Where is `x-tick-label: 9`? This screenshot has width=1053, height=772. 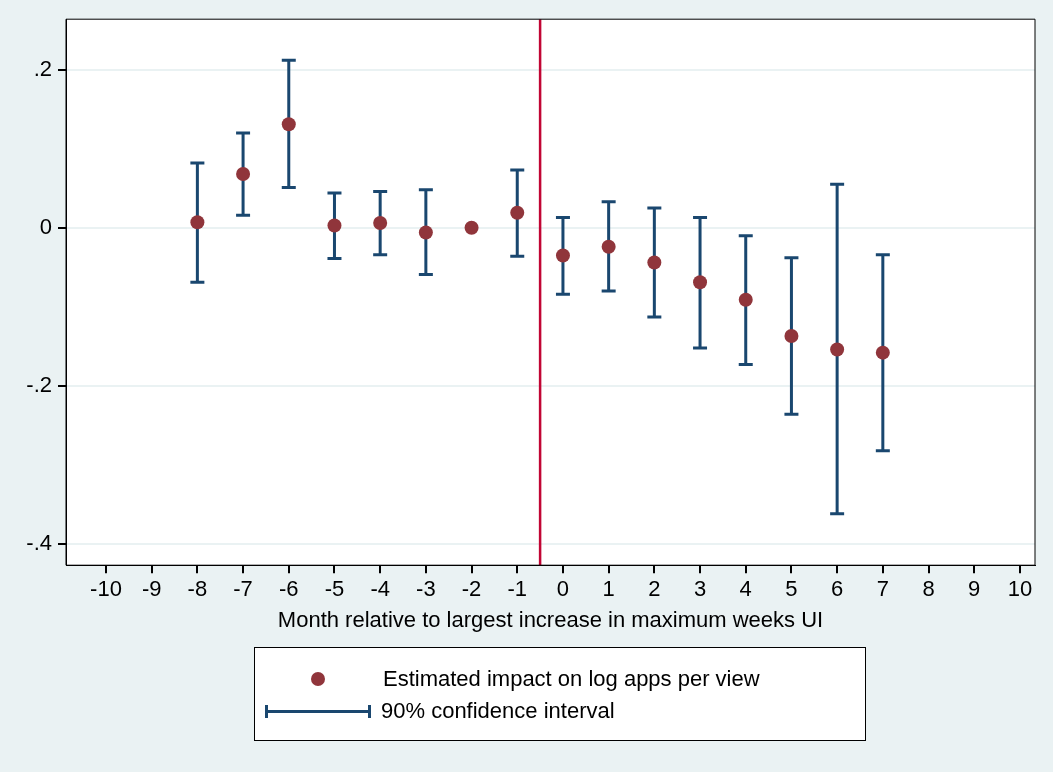 x-tick-label: 9 is located at coordinates (974, 589).